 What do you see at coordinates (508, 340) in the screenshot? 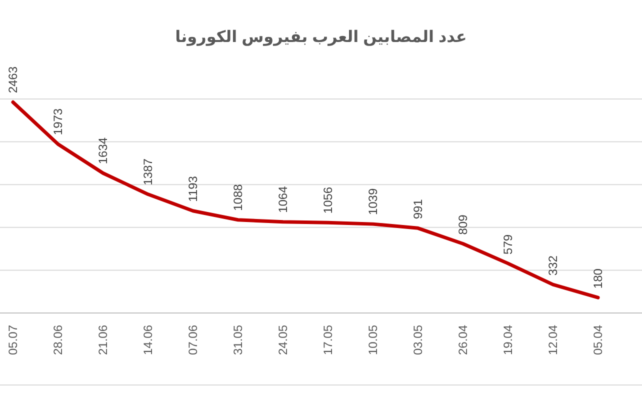
I see `x-tick-label: 19.04` at bounding box center [508, 340].